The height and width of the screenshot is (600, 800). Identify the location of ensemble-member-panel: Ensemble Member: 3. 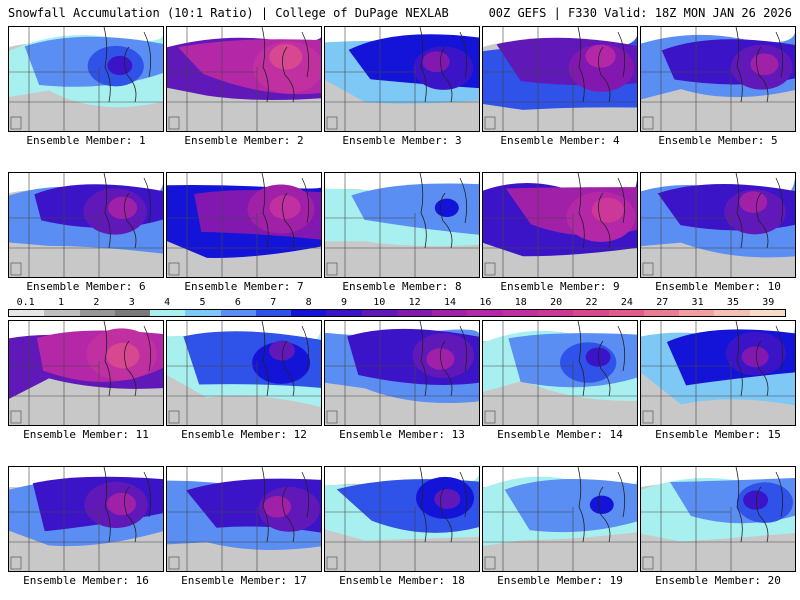
(402, 86).